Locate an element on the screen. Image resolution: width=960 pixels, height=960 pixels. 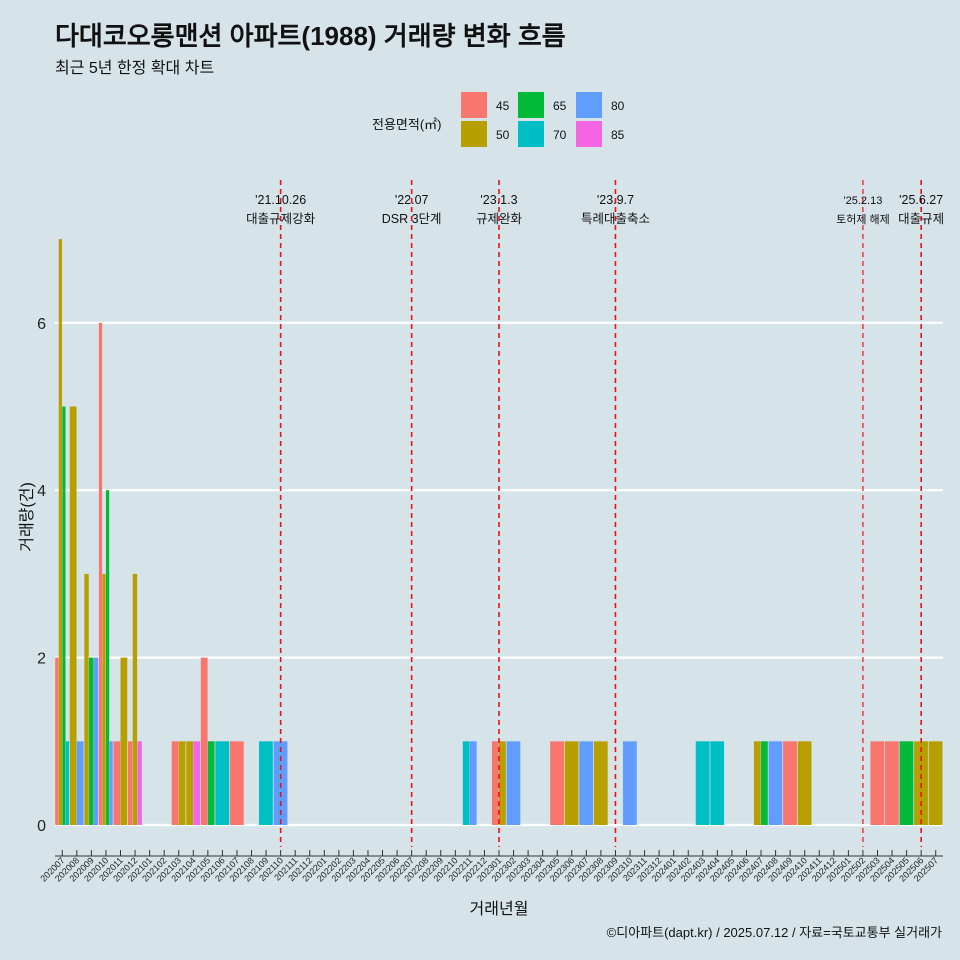
event-date-0: '21.10.26 is located at coordinates (280, 200).